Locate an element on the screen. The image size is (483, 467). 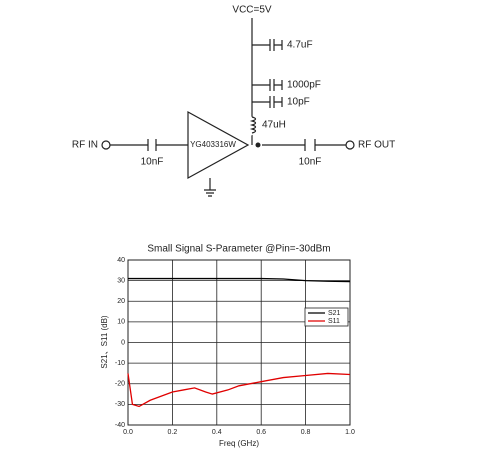
x-axis-label: Freq (GHz) is located at coordinates (239, 443).